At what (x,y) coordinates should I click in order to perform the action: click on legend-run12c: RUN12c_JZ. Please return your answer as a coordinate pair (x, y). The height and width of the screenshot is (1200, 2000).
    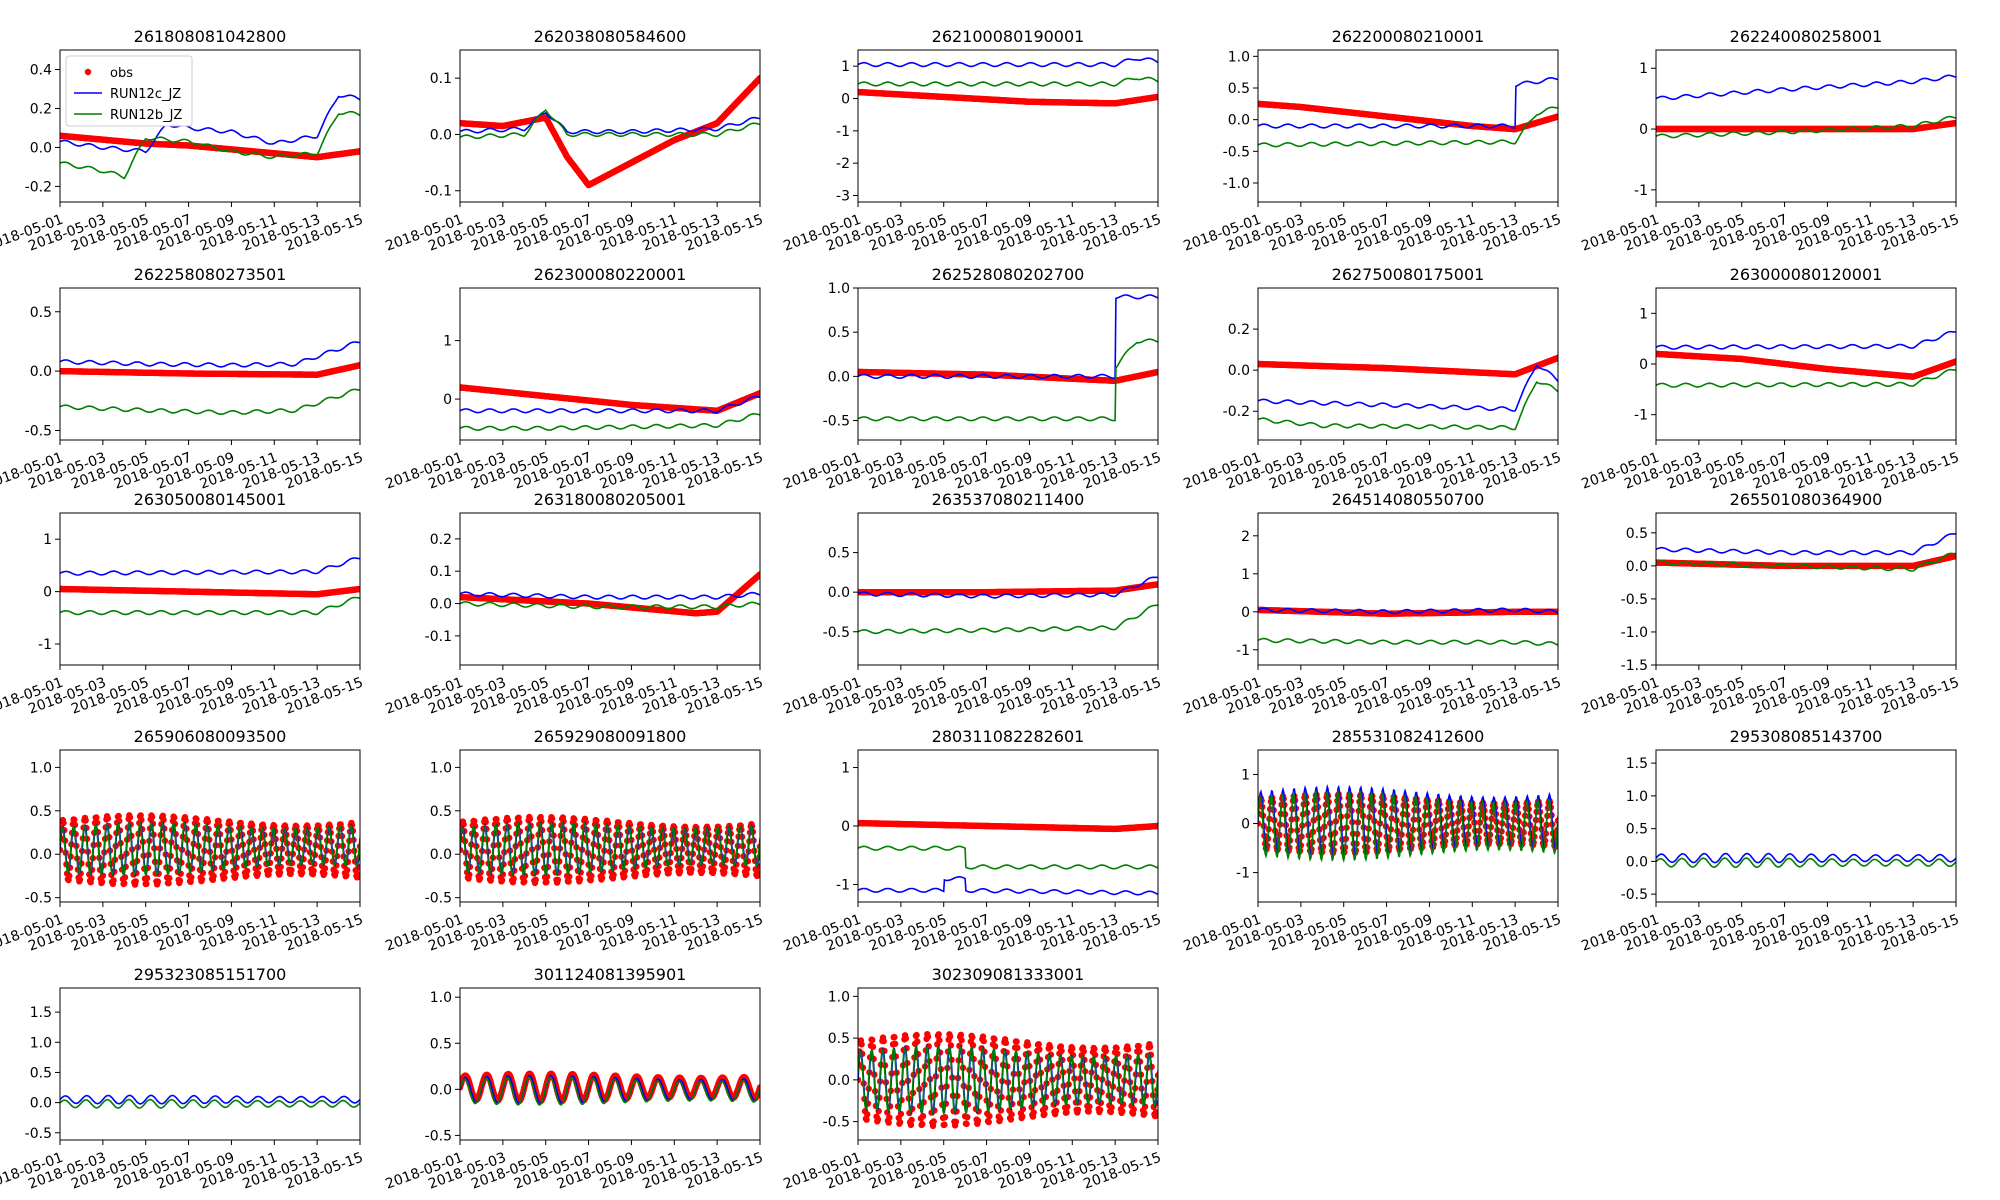
    Looking at the image, I should click on (145, 94).